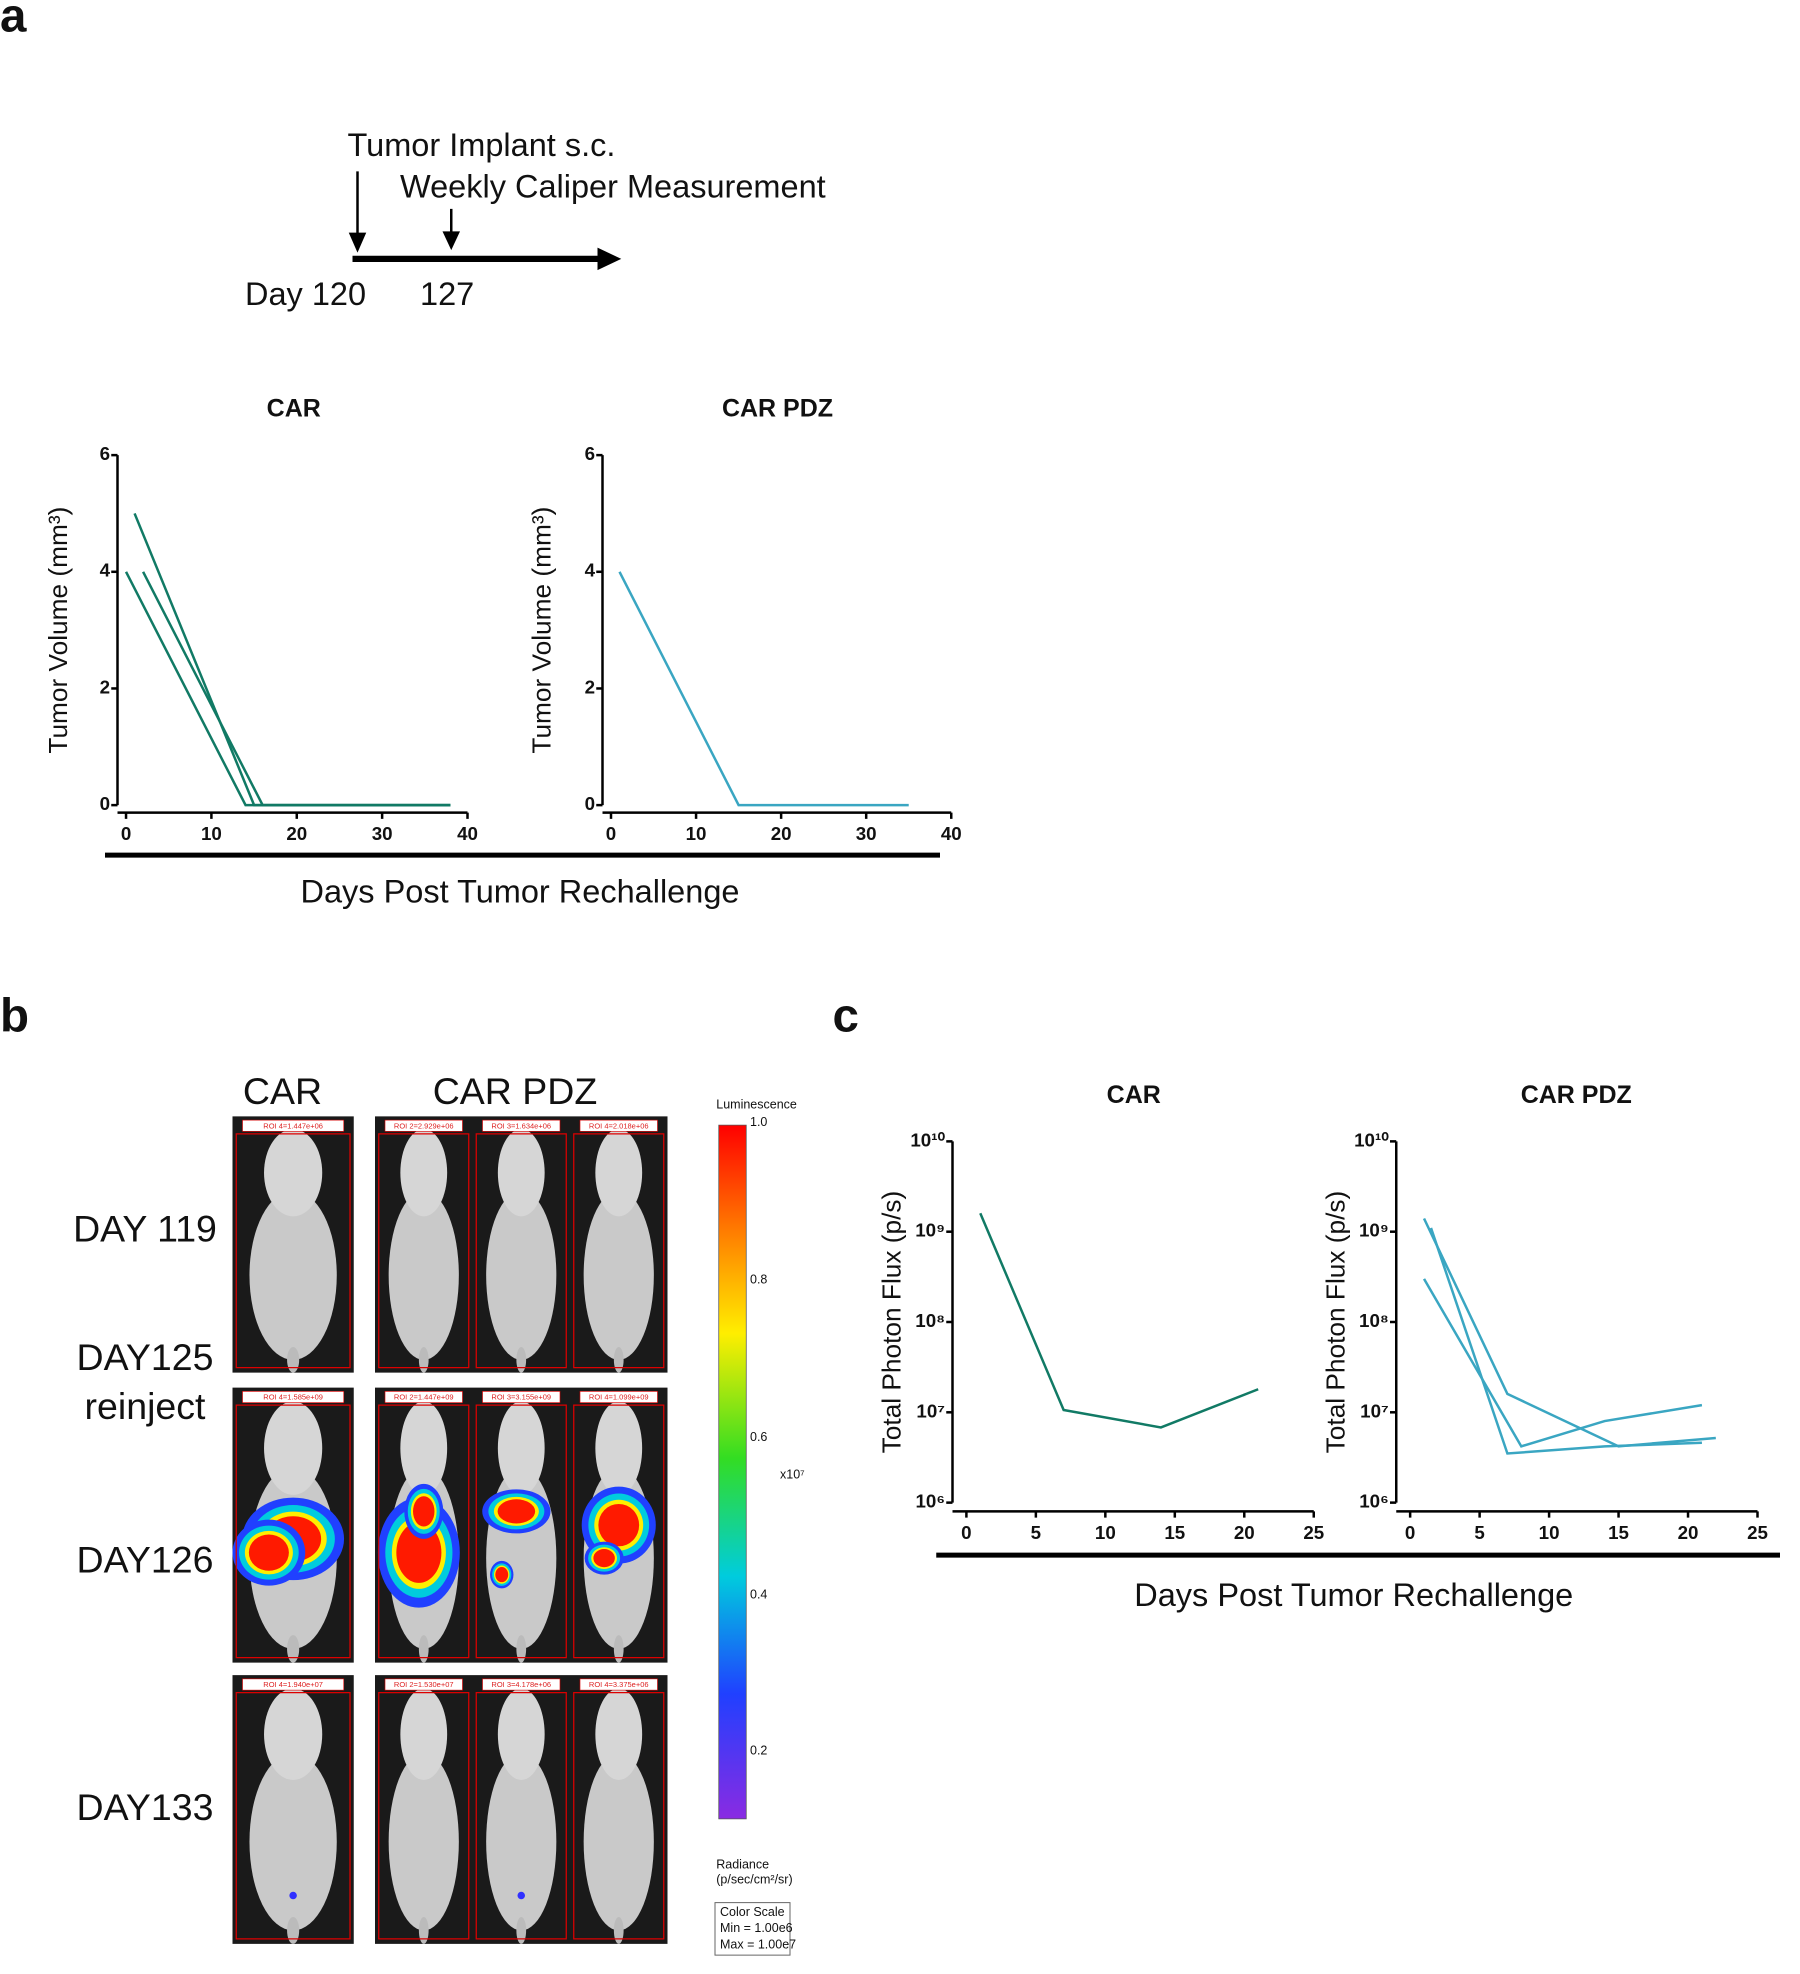 This screenshot has height=1974, width=1800. Describe the element at coordinates (758, 1944) in the screenshot. I see `scale-text: Max = 1.00e7` at that location.